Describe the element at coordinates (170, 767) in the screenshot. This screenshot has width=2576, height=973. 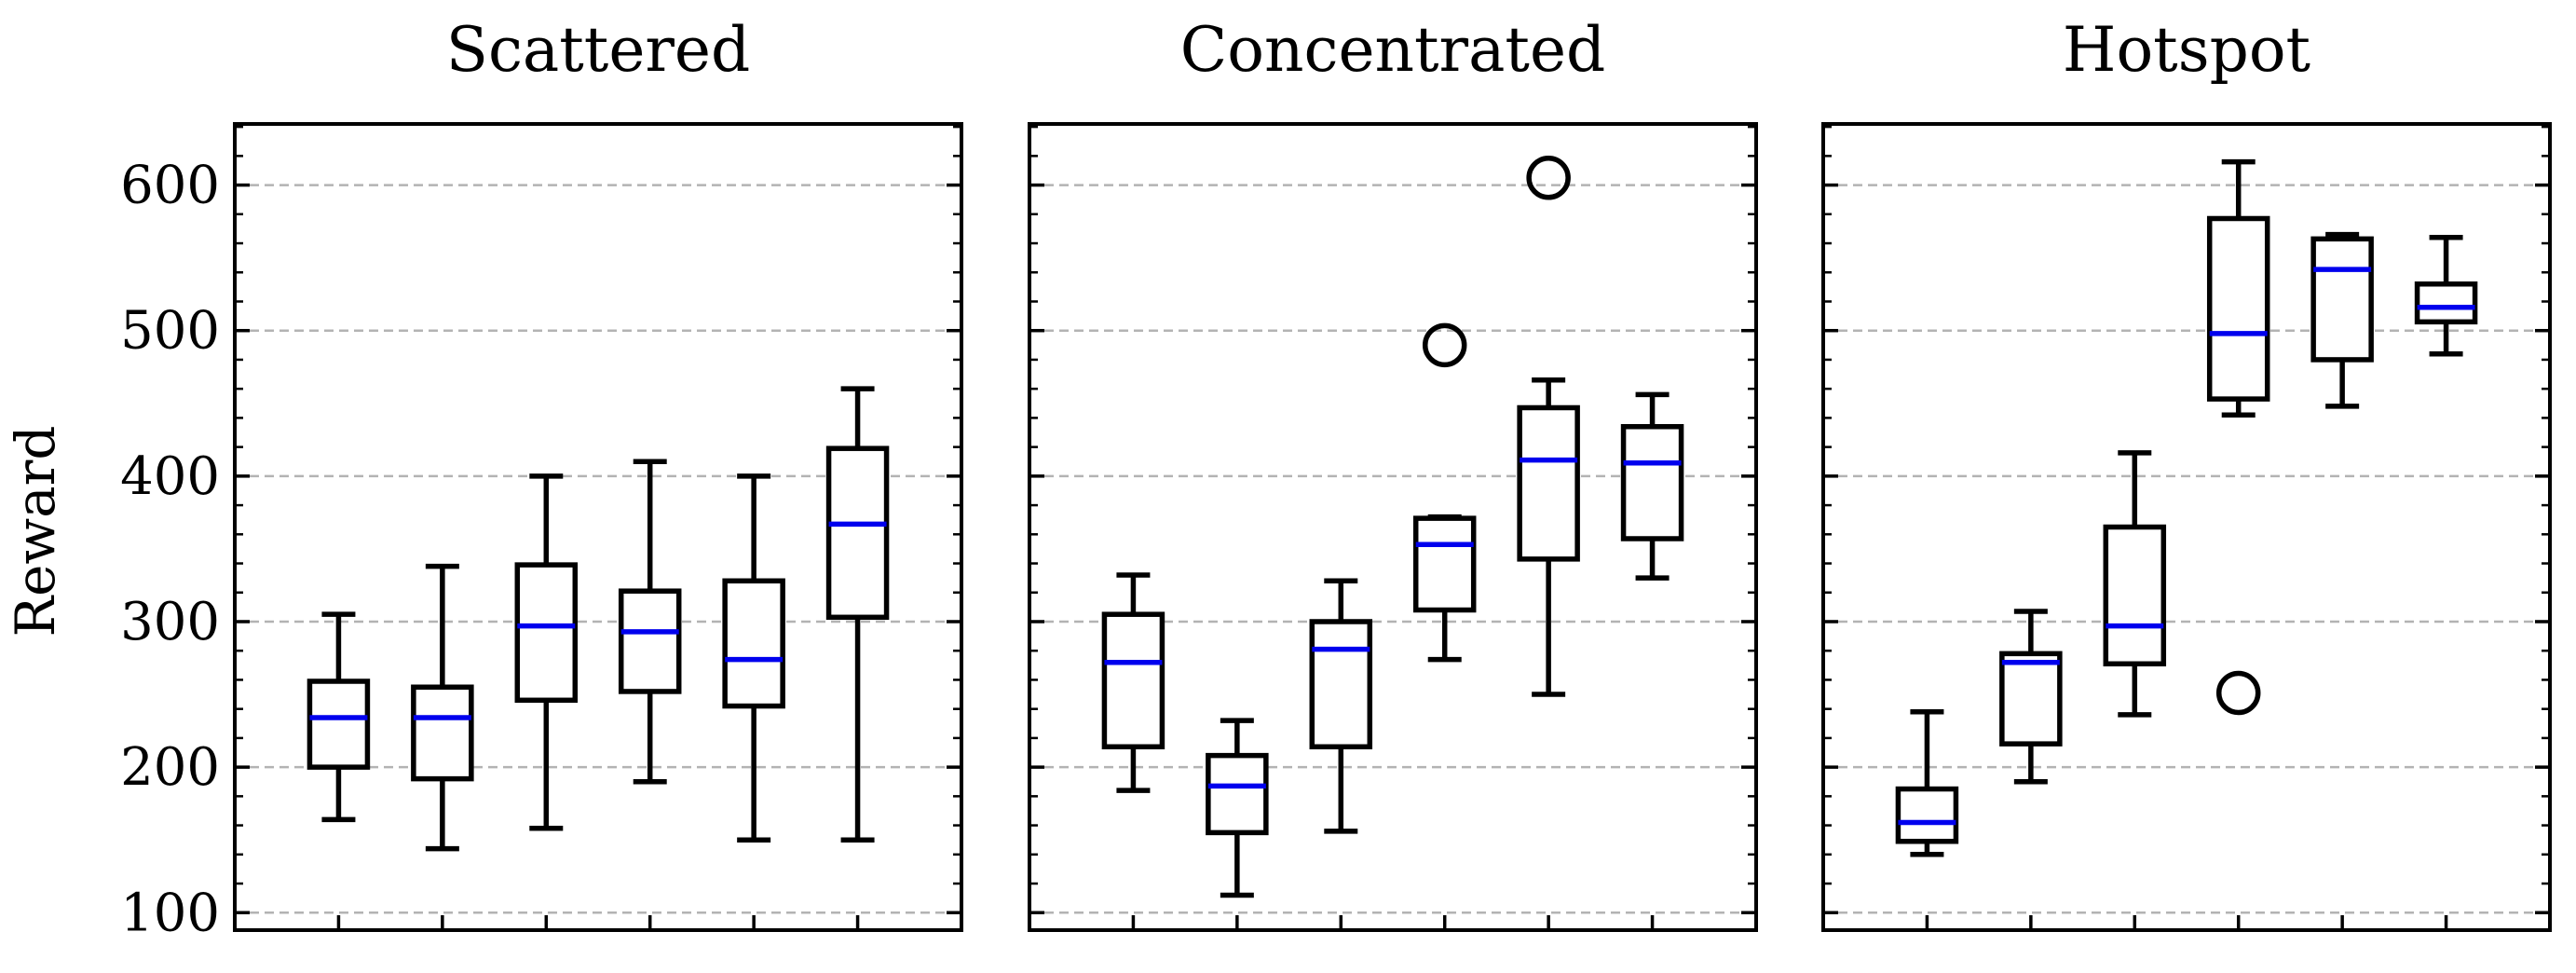
I see `y-tick-label: 200` at that location.